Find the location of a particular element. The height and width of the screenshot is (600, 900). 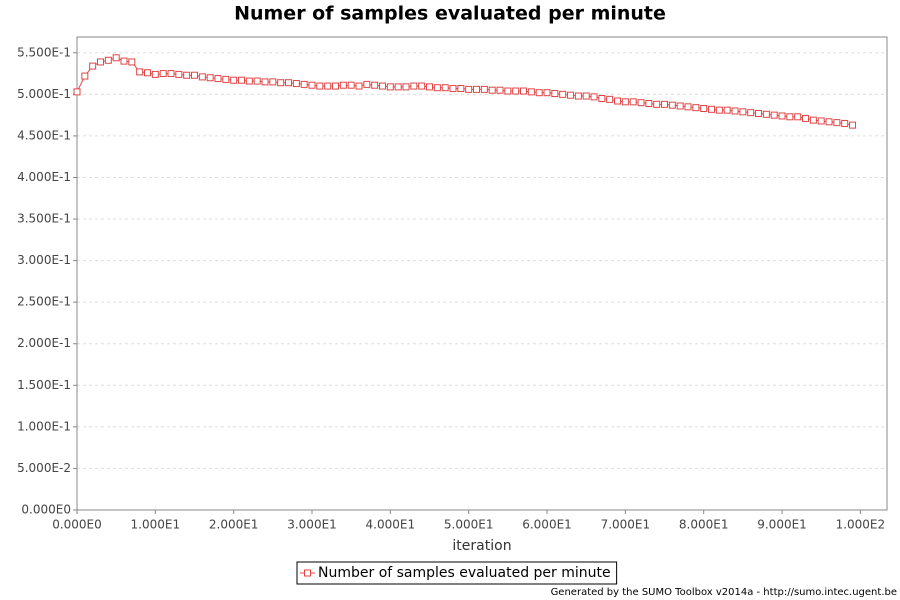

legend: Number of samples evaluated per minute is located at coordinates (457, 573).